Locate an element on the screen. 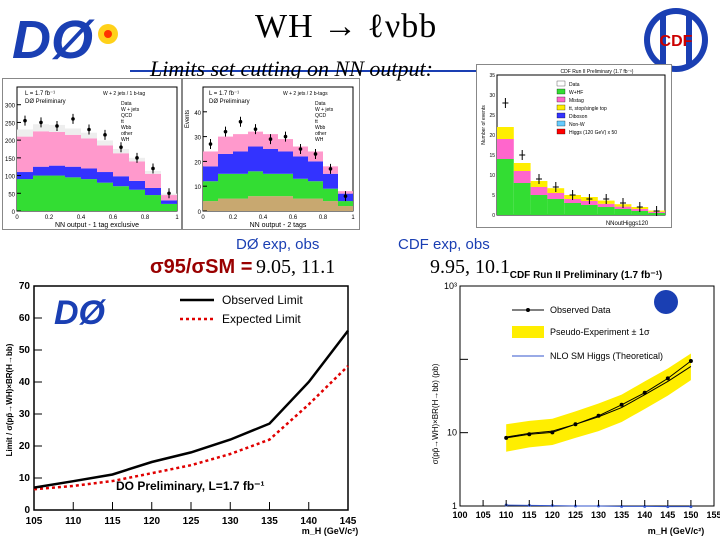  x-tick-label: 0.6 is located at coordinates (113, 218).